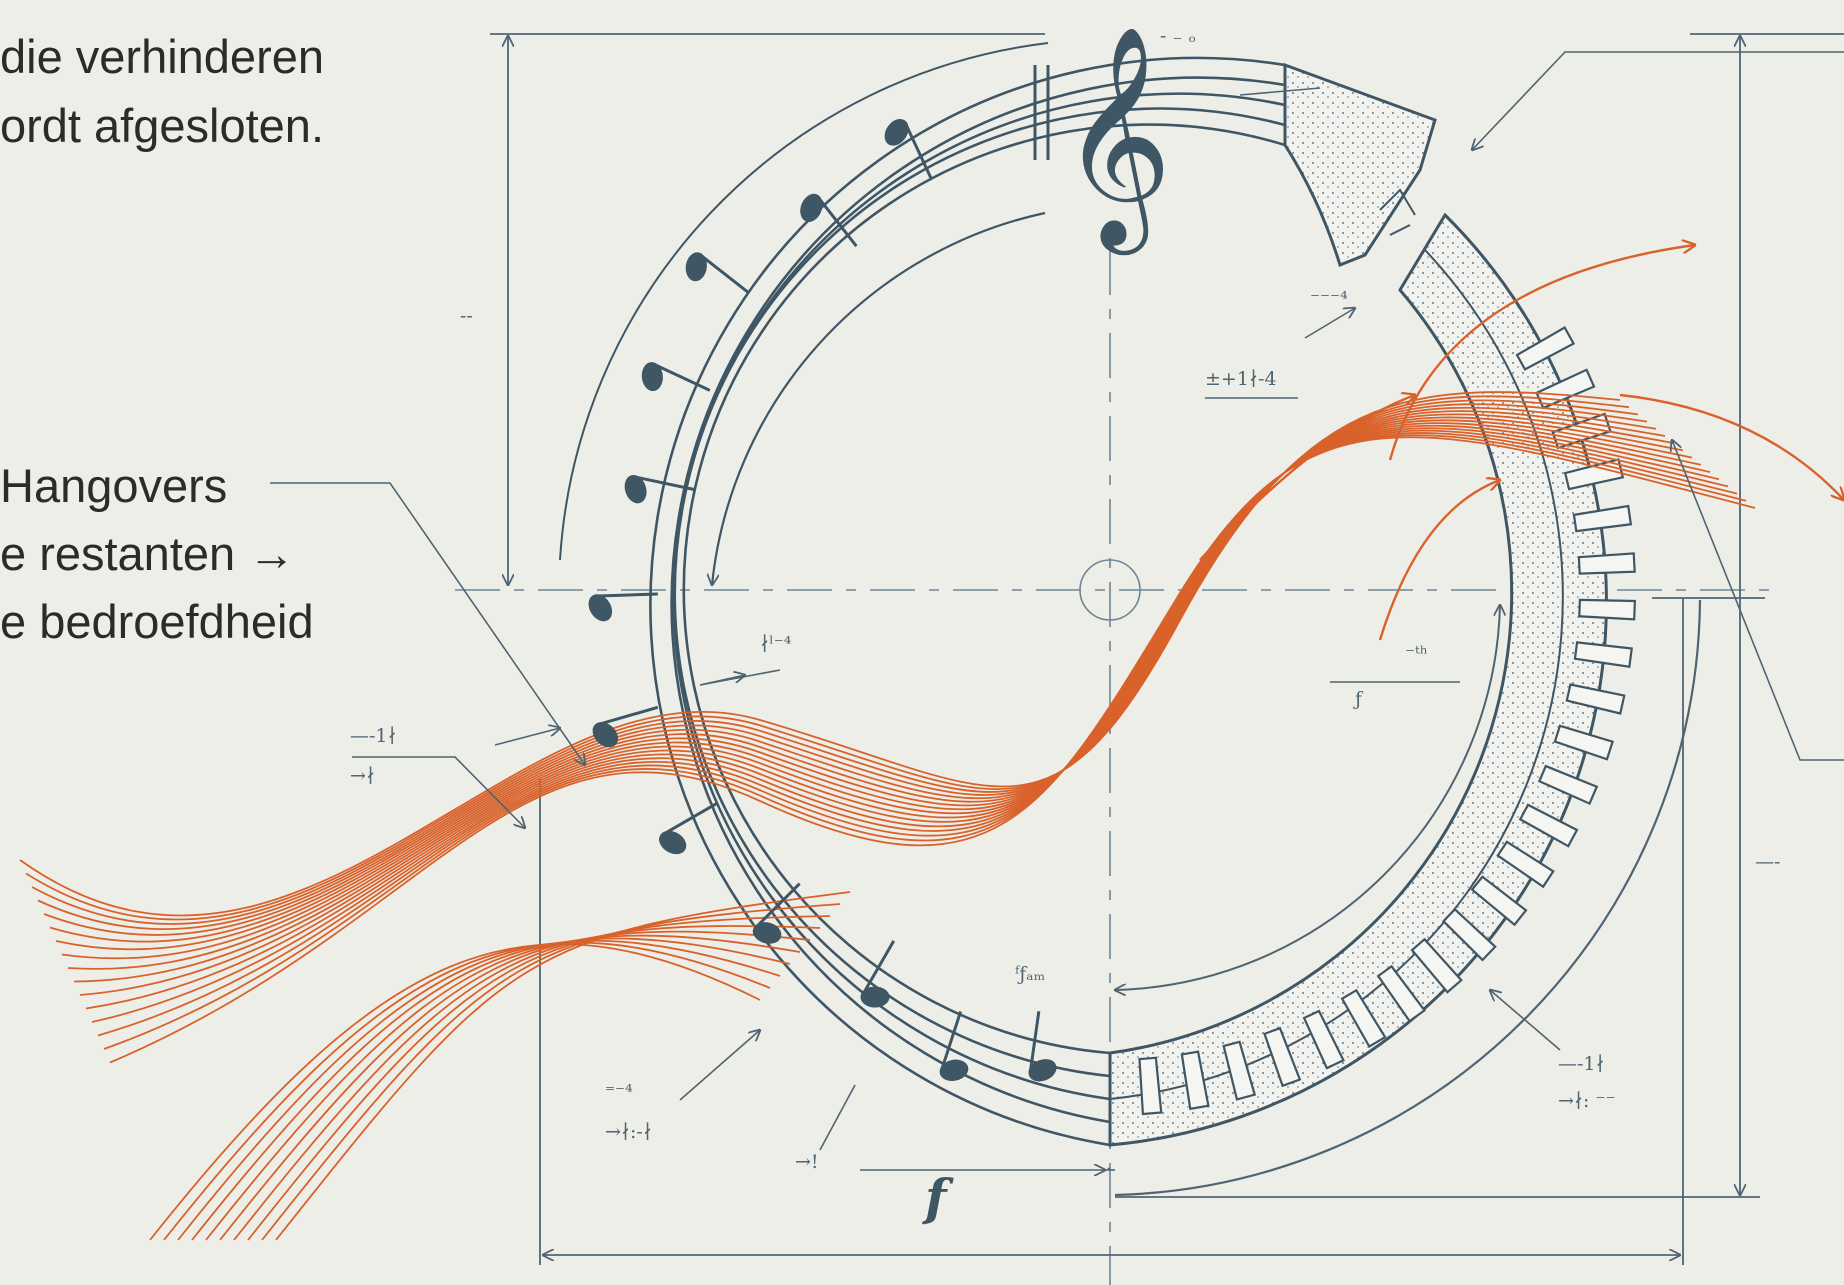 This screenshot has width=1844, height=1285. Describe the element at coordinates (113, 485) in the screenshot. I see `caption-mid-line-1: Hangovers` at that location.